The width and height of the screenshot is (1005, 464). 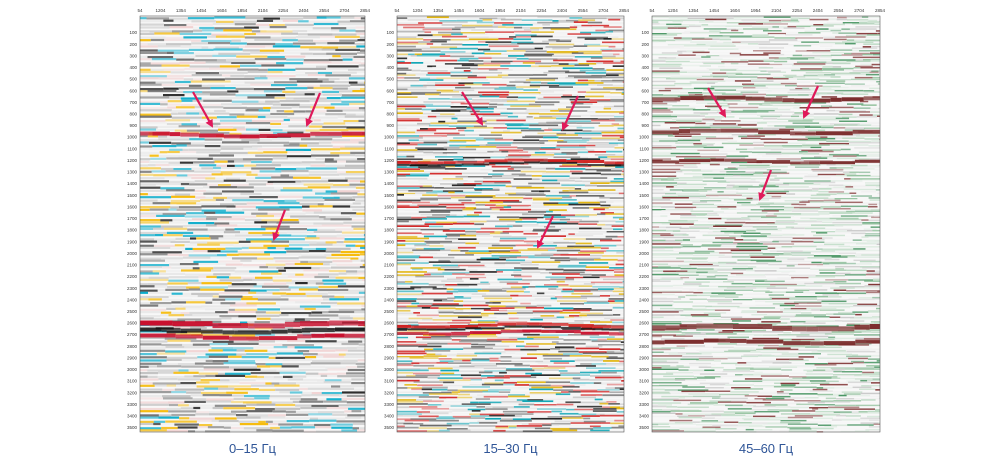 What do you see at coordinates (389, 172) in the screenshot?
I see `y-tick-label: 1300` at bounding box center [389, 172].